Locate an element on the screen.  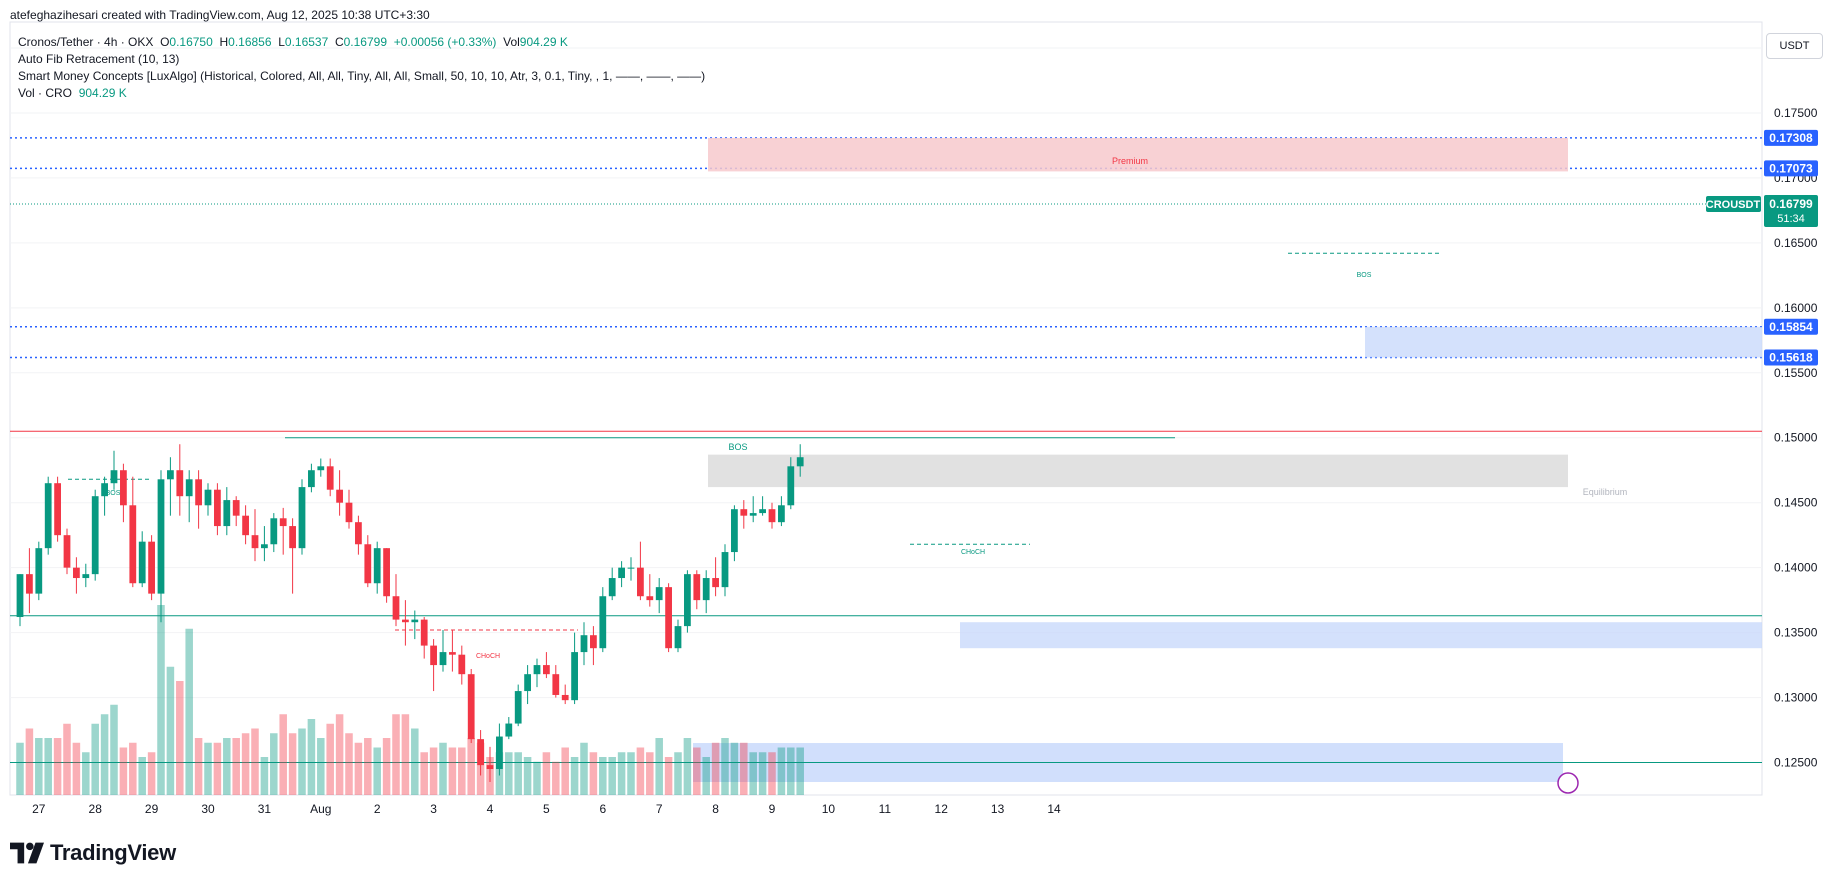
x-tick-label: 29 is located at coordinates (152, 809).